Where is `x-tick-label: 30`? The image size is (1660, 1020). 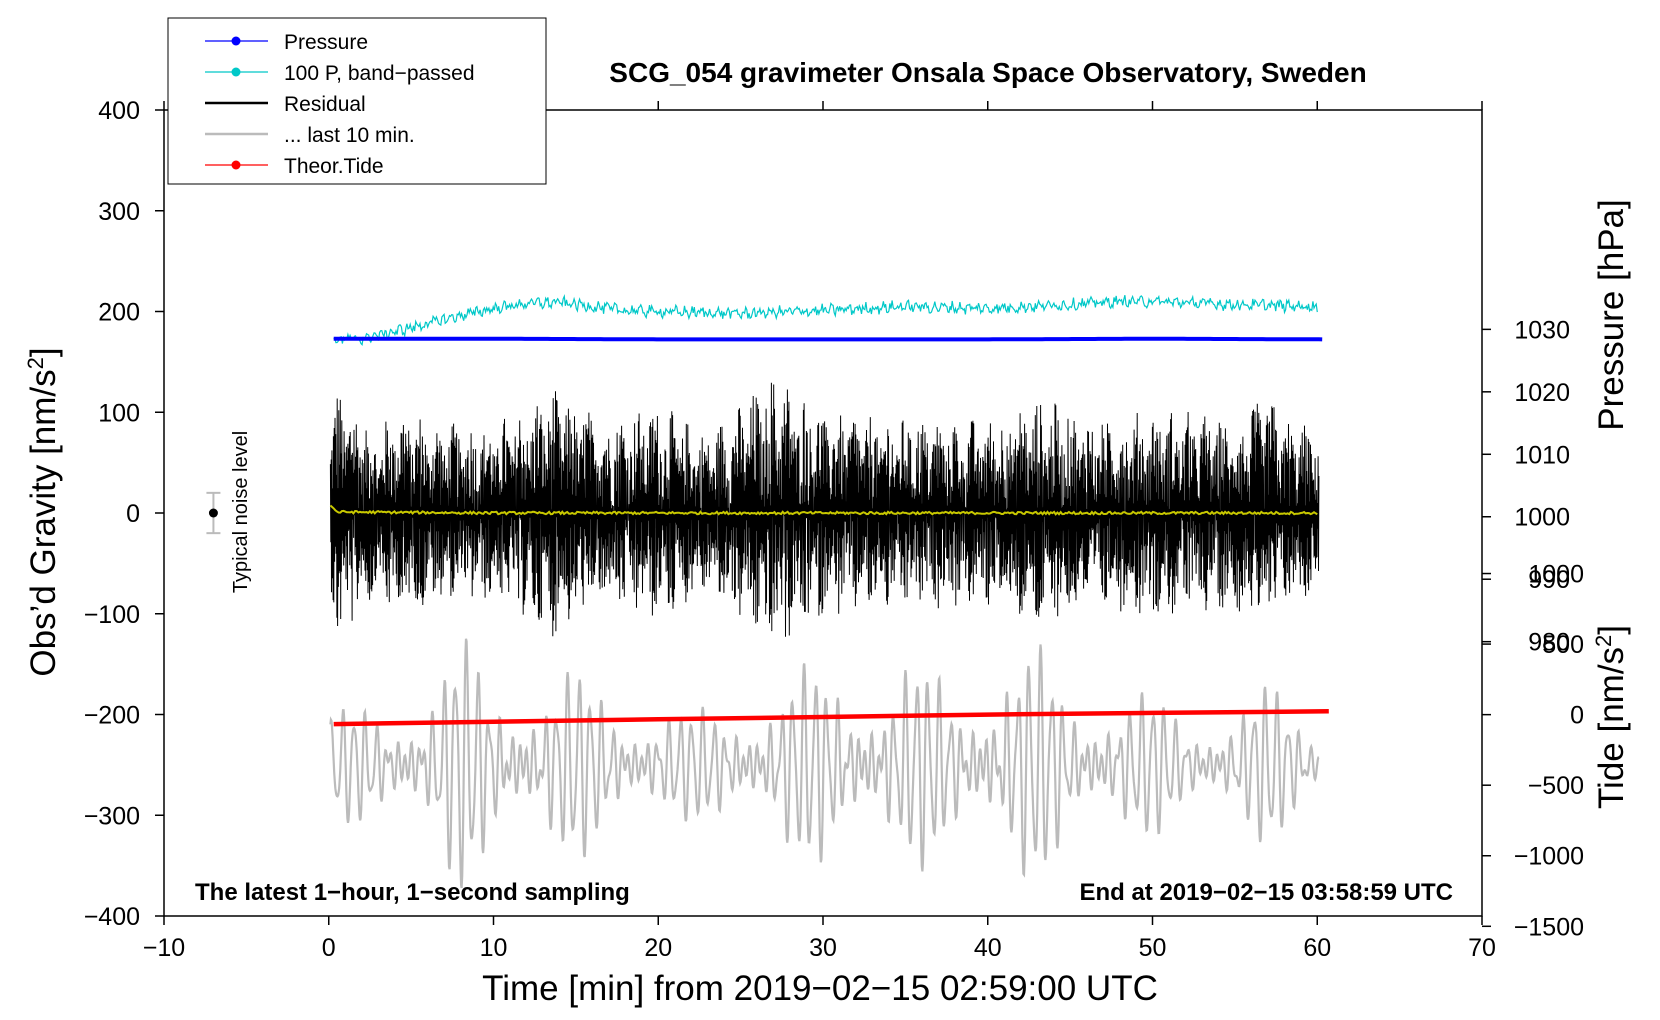 x-tick-label: 30 is located at coordinates (823, 948).